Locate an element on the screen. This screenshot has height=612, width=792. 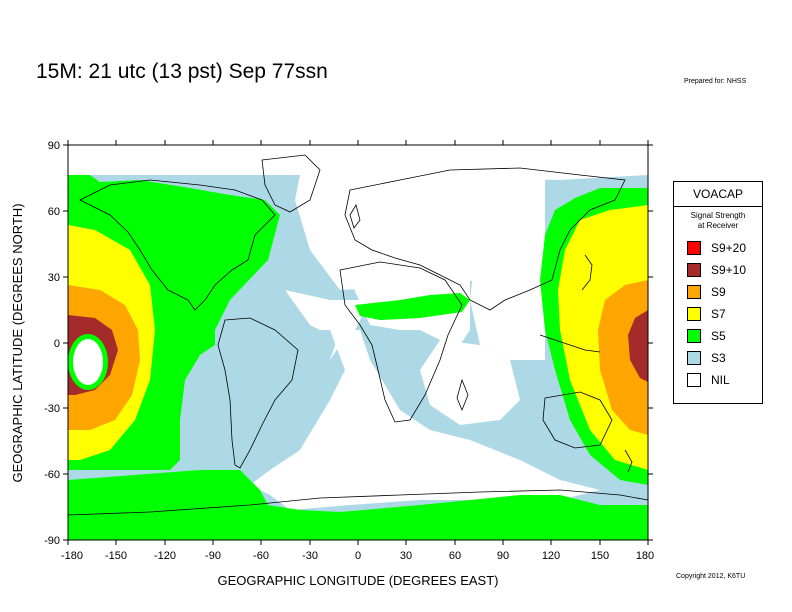
legend-label: S5 is located at coordinates (718, 336).